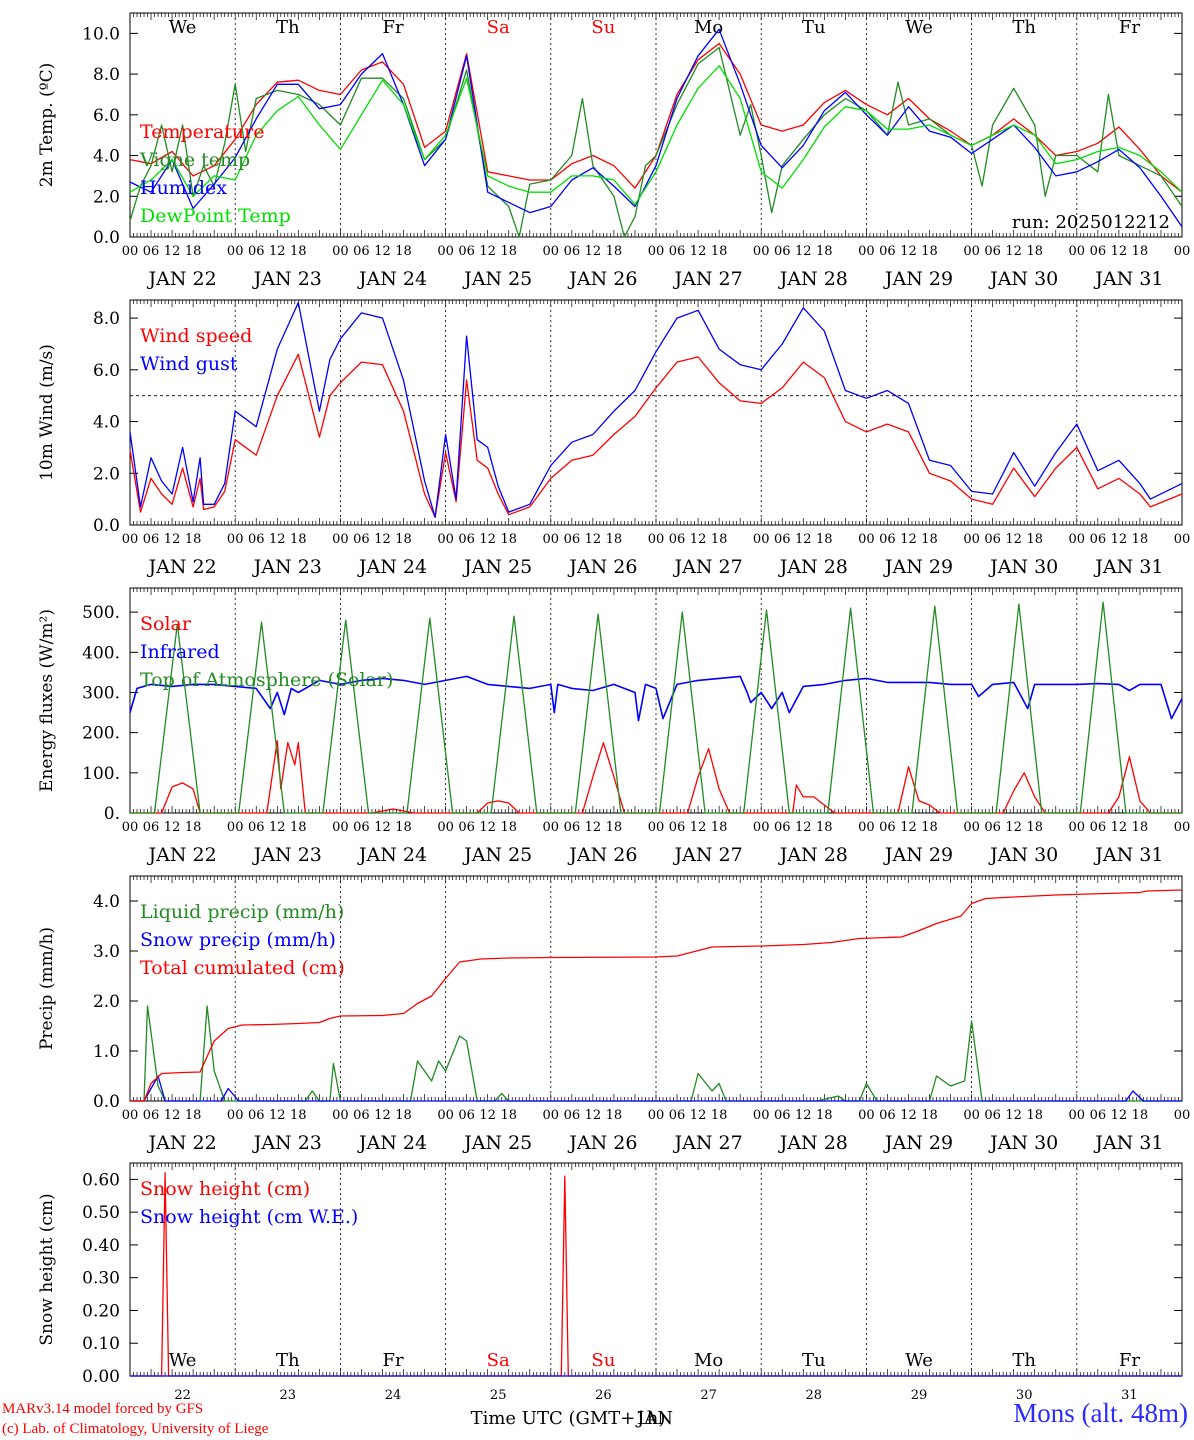 This screenshot has height=1440, width=1194. I want to click on weekday-label: Su, so click(603, 27).